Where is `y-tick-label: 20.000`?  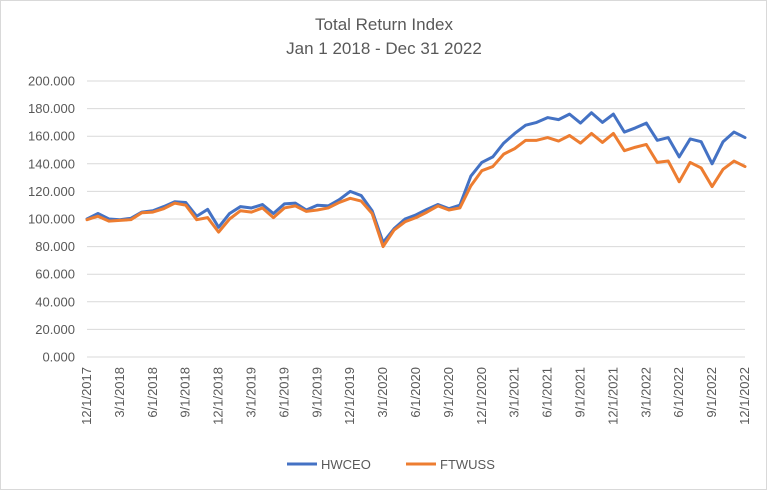
y-tick-label: 20.000 is located at coordinates (55, 329).